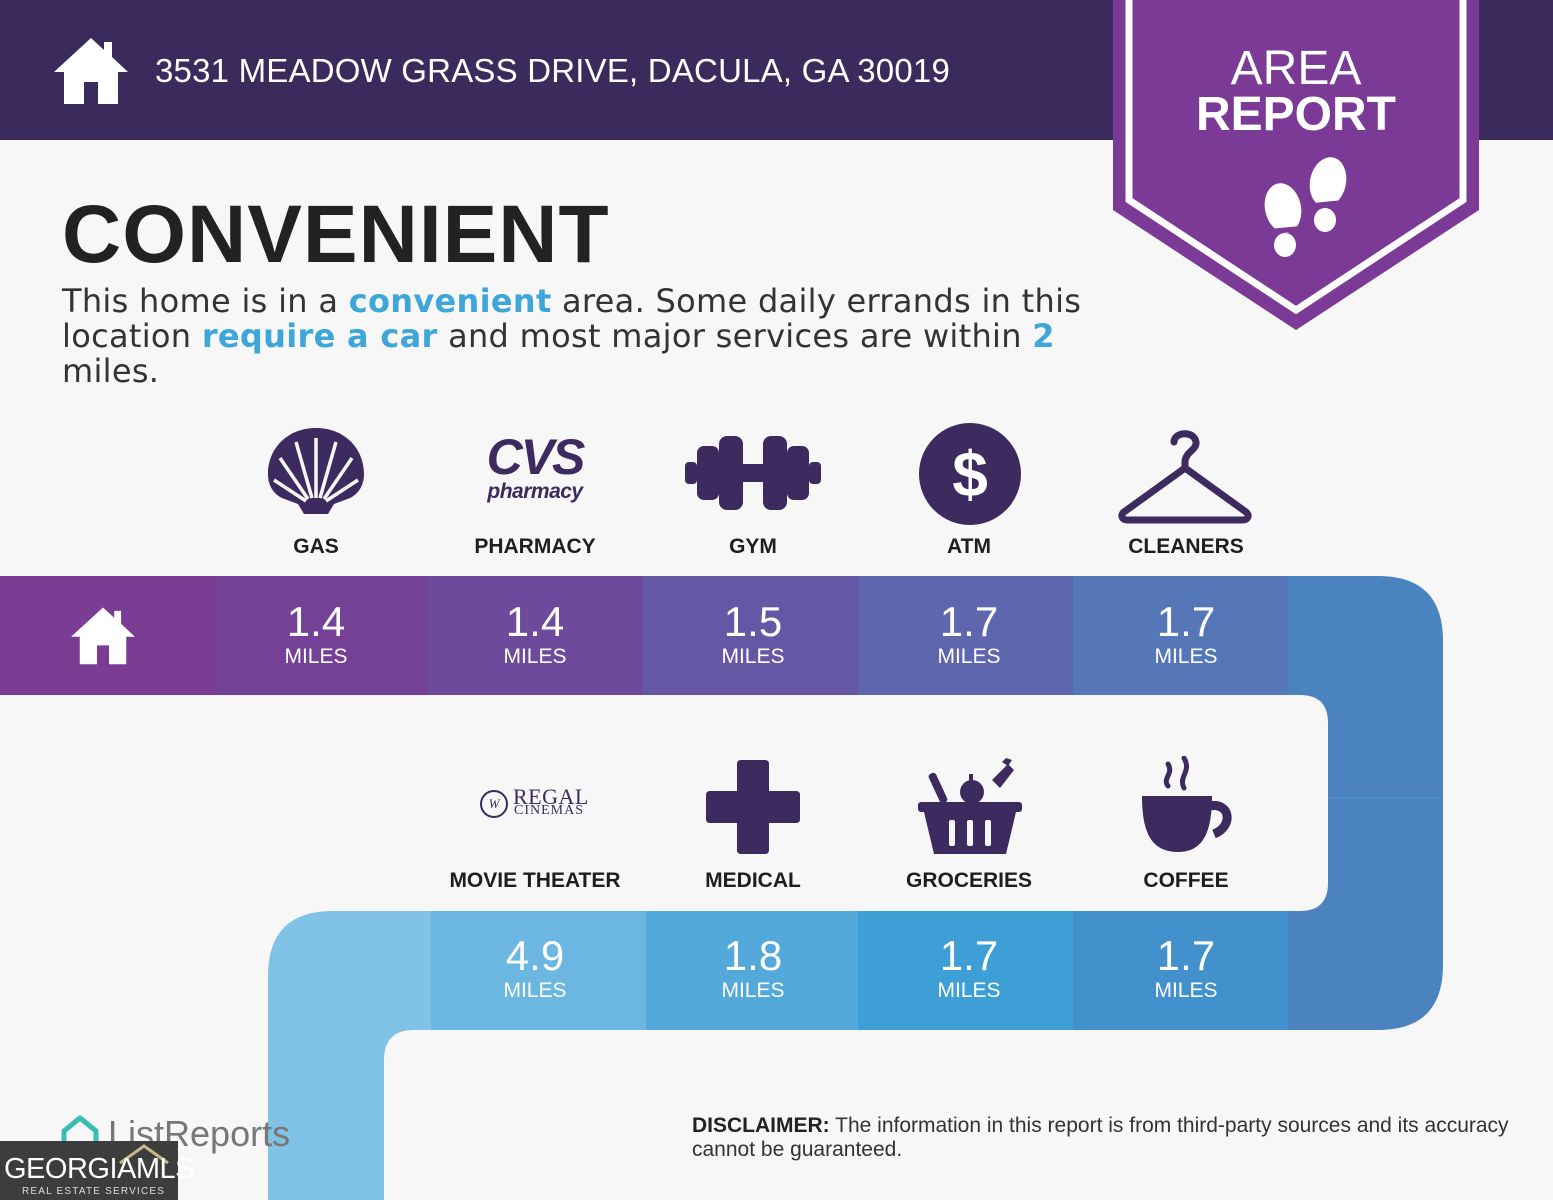  What do you see at coordinates (970, 474) in the screenshot?
I see `dollar-icon: $` at bounding box center [970, 474].